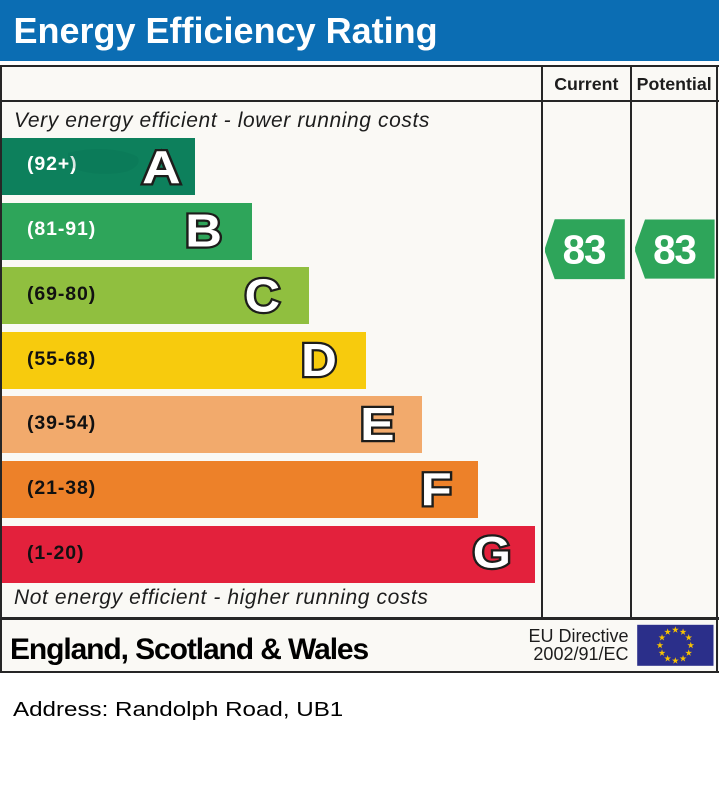  Describe the element at coordinates (319, 360) in the screenshot. I see `svg-text: D` at that location.